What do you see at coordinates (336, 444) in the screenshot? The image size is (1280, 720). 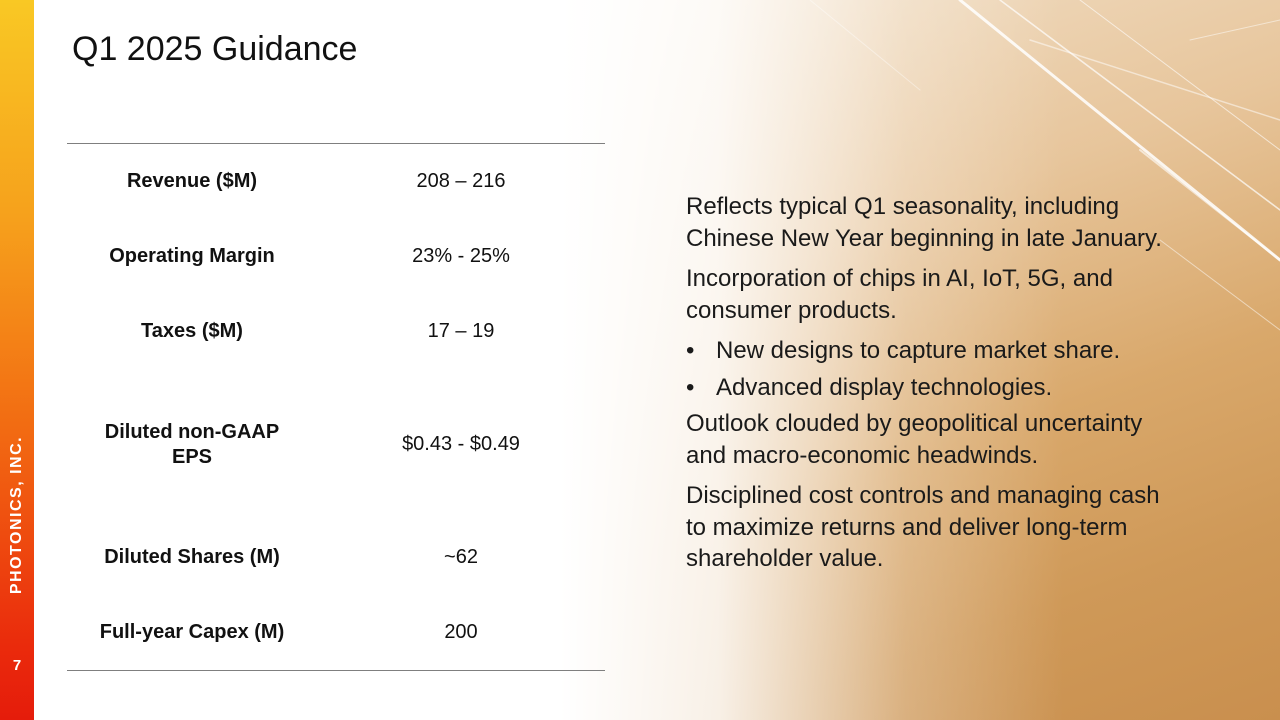 I see `table-row: Diluted non-GAAP EPS $0.43 - $0.49` at bounding box center [336, 444].